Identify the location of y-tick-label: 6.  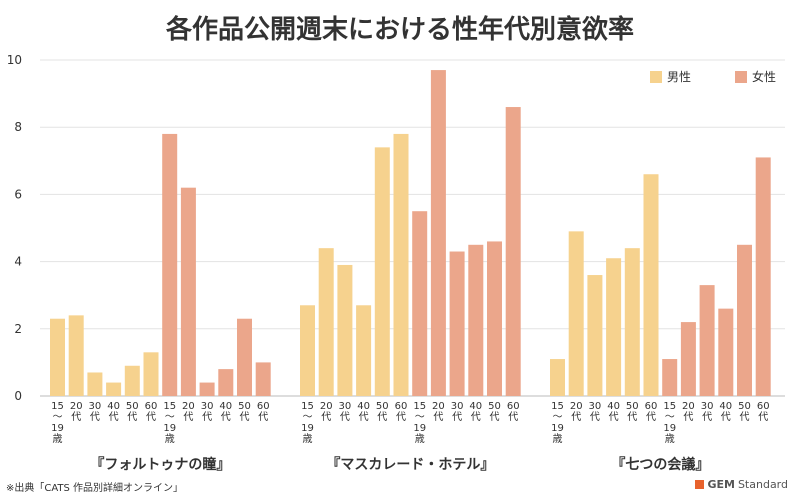
(18, 194).